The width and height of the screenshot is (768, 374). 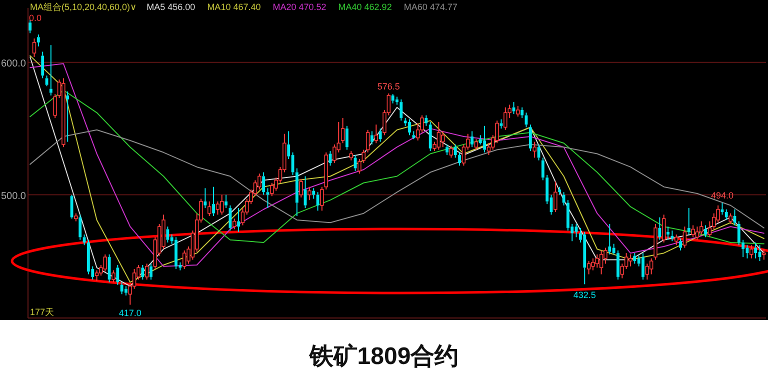 What do you see at coordinates (722, 195) in the screenshot?
I see `annotation: 494.0` at bounding box center [722, 195].